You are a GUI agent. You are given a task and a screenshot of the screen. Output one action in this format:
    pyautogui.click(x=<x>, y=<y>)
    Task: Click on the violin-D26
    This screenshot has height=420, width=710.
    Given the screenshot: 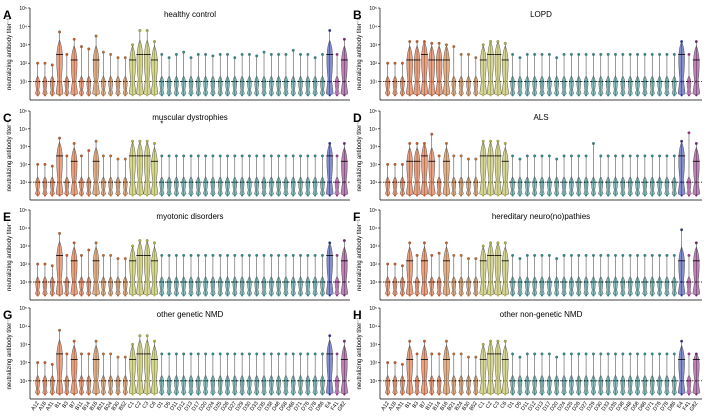 What is the action you would take?
    pyautogui.click(x=227, y=74)
    